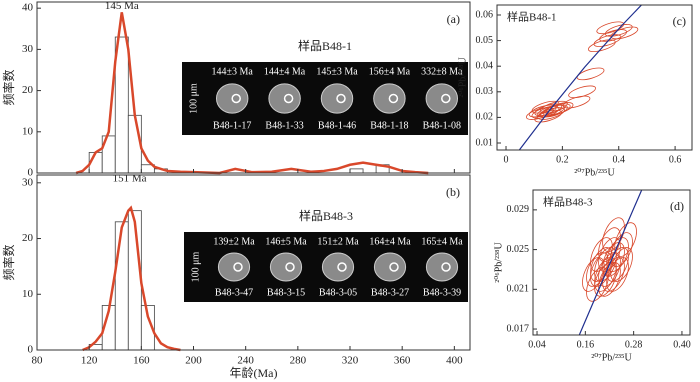  What do you see at coordinates (506, 159) in the screenshot?
I see `x-tick-label: 0` at bounding box center [506, 159].